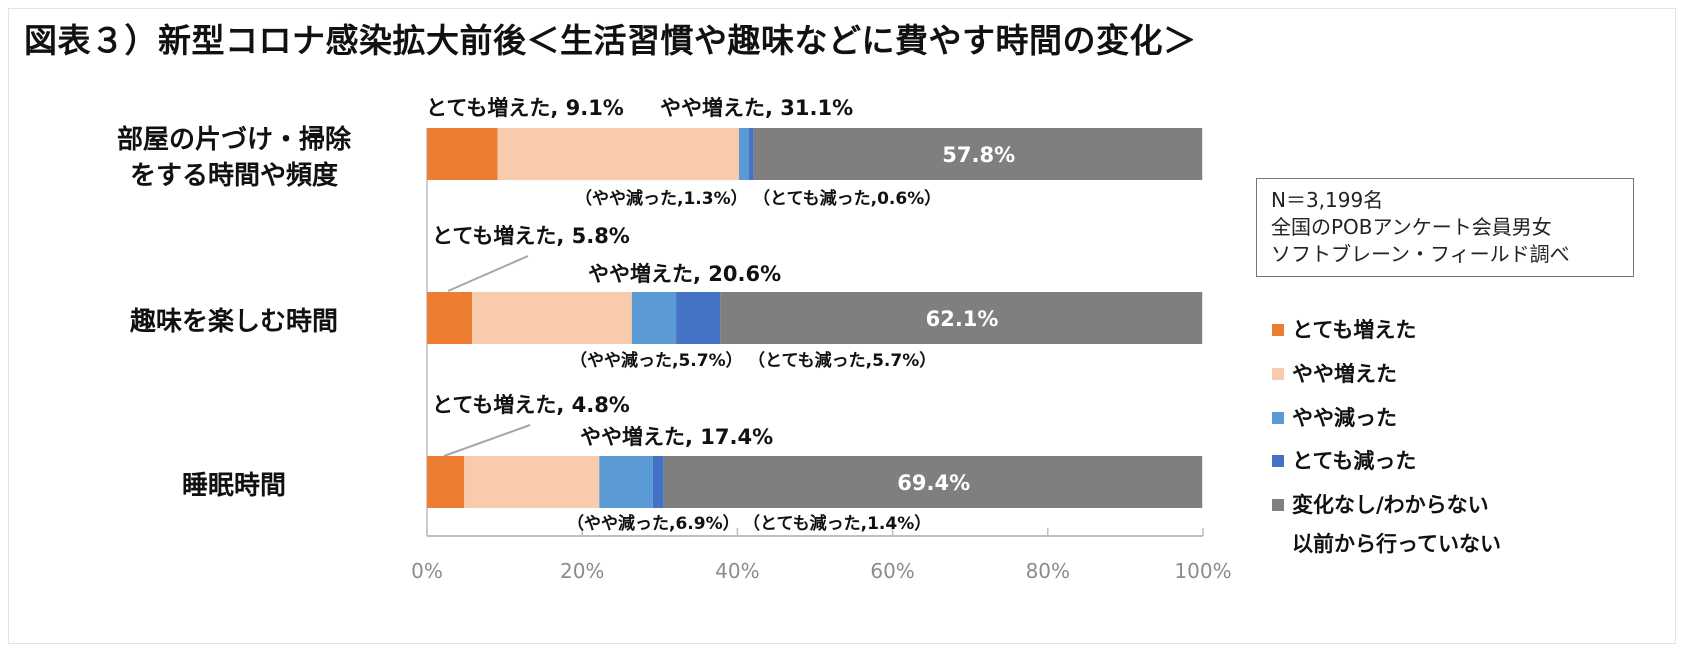 Image resolution: width=1683 pixels, height=654 pixels. What do you see at coordinates (582, 571) in the screenshot?
I see `x-tick-label: 20%` at bounding box center [582, 571].